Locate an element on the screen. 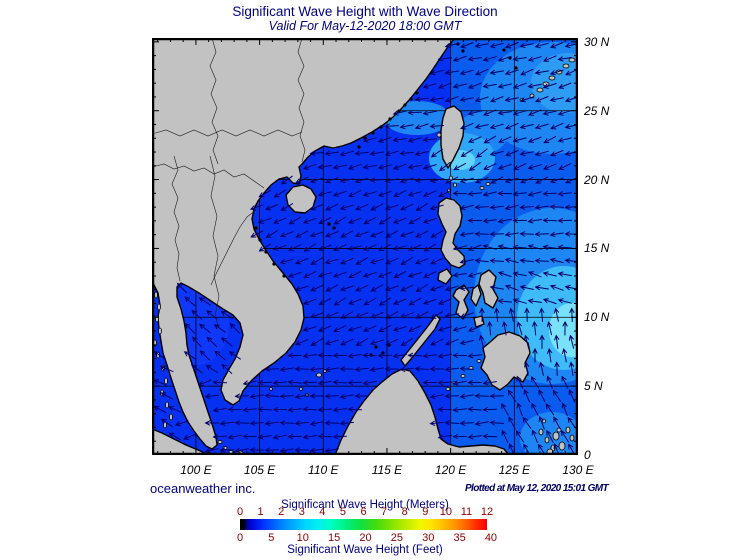 The width and height of the screenshot is (755, 560). colorbar-feet-tick-30: 30 is located at coordinates (428, 538).